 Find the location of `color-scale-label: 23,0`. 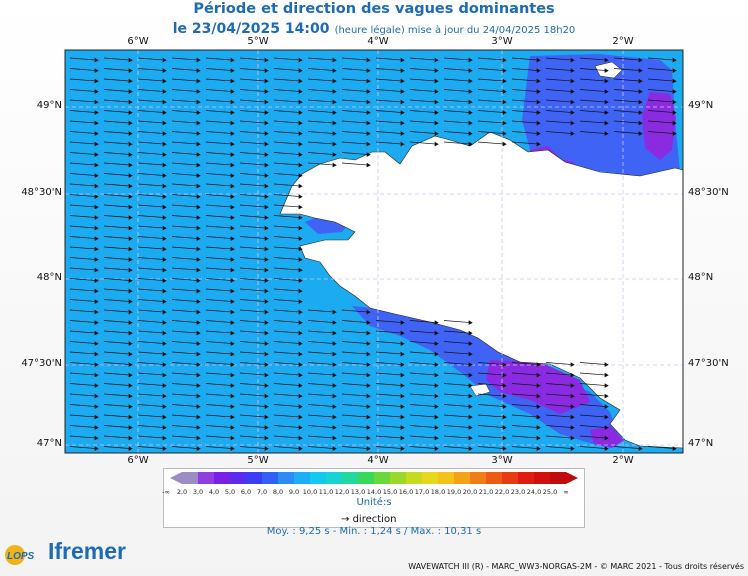

color-scale-label: 23,0 is located at coordinates (518, 492).